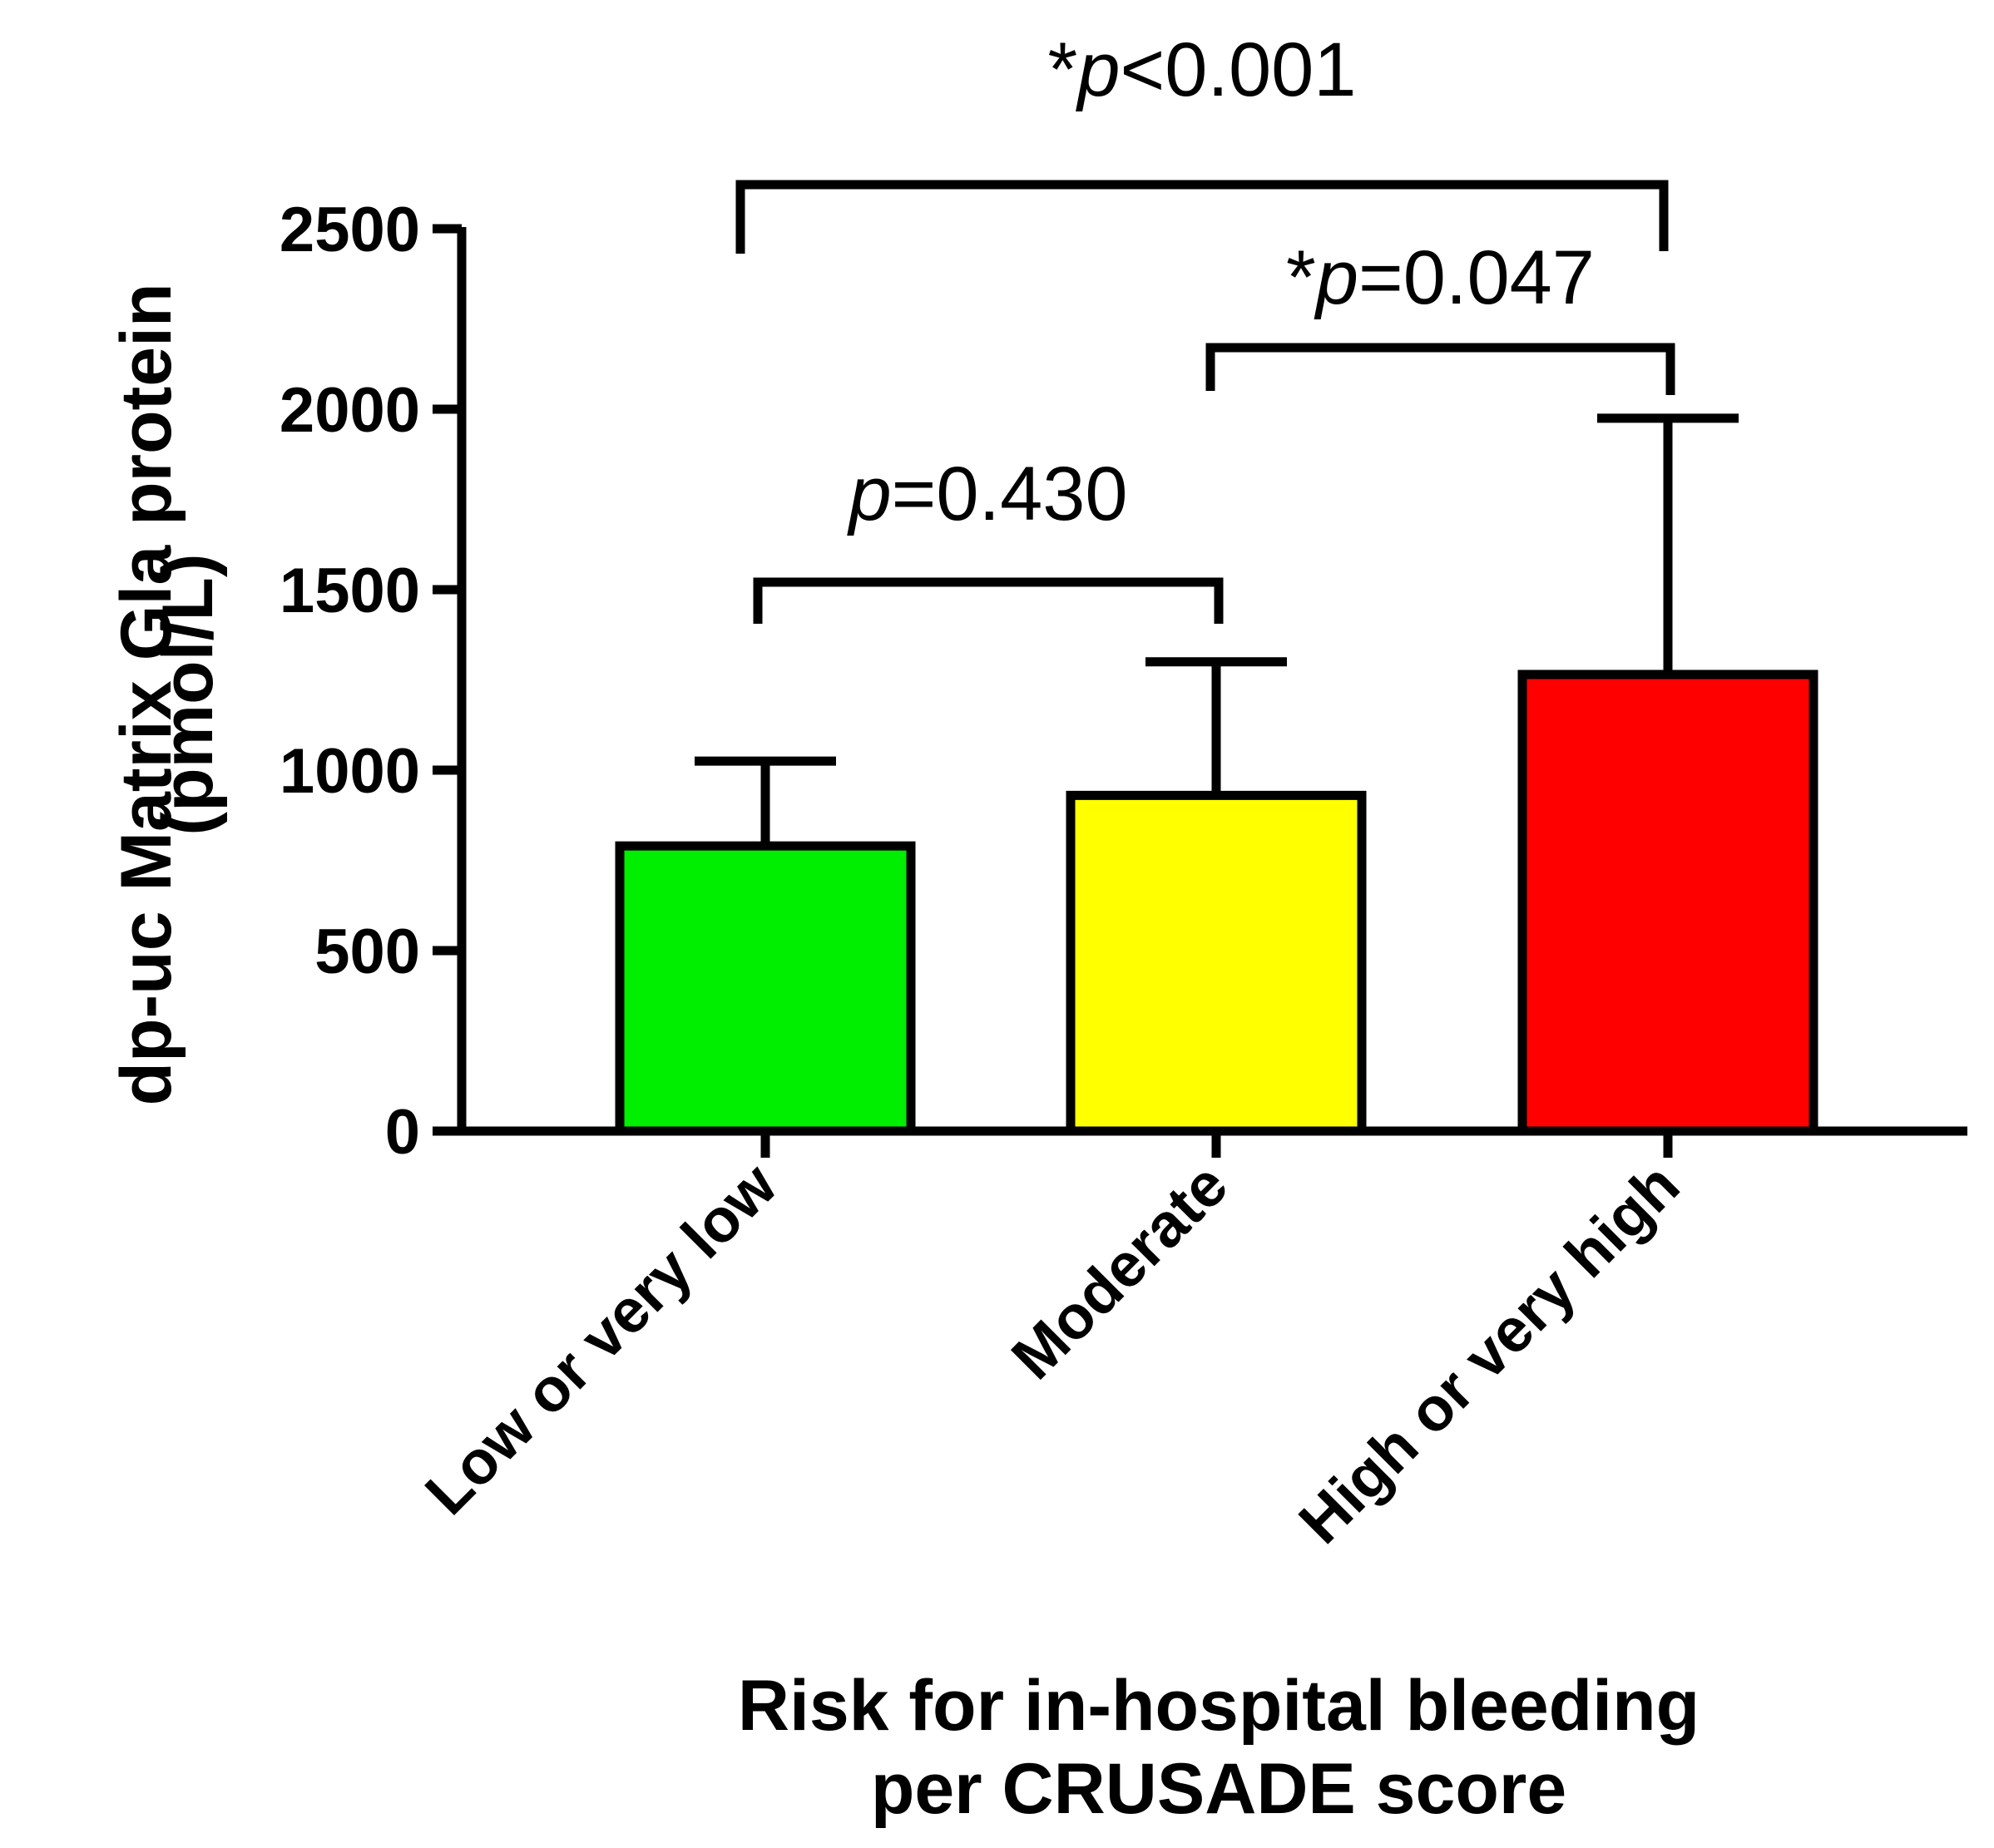  Describe the element at coordinates (146, 694) in the screenshot. I see `y-axis-title-line-1: dp-uc Matrix Gla protein` at that location.